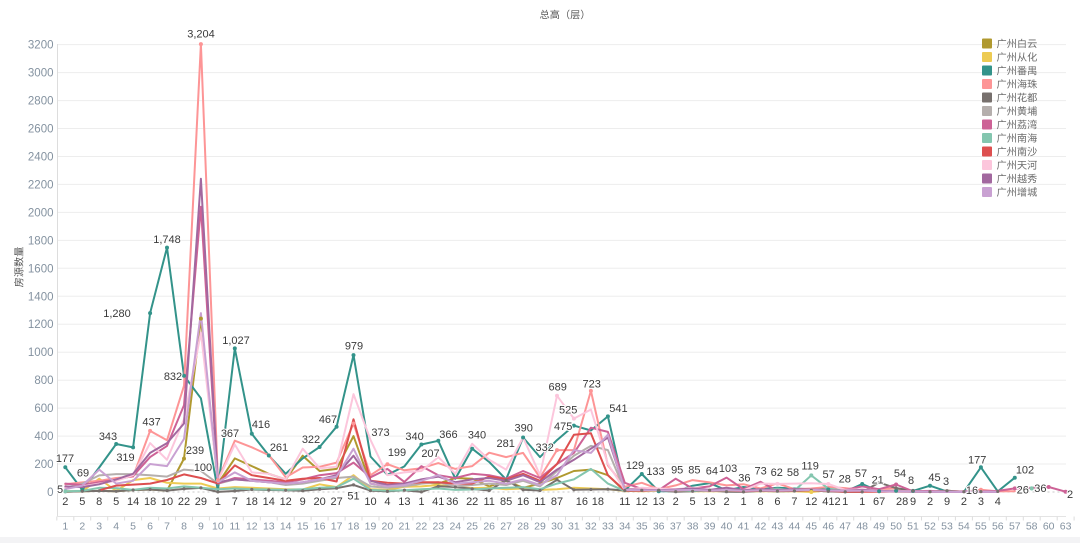  Describe the element at coordinates (279, 448) in the screenshot. I see `svg-text: 261` at that location.